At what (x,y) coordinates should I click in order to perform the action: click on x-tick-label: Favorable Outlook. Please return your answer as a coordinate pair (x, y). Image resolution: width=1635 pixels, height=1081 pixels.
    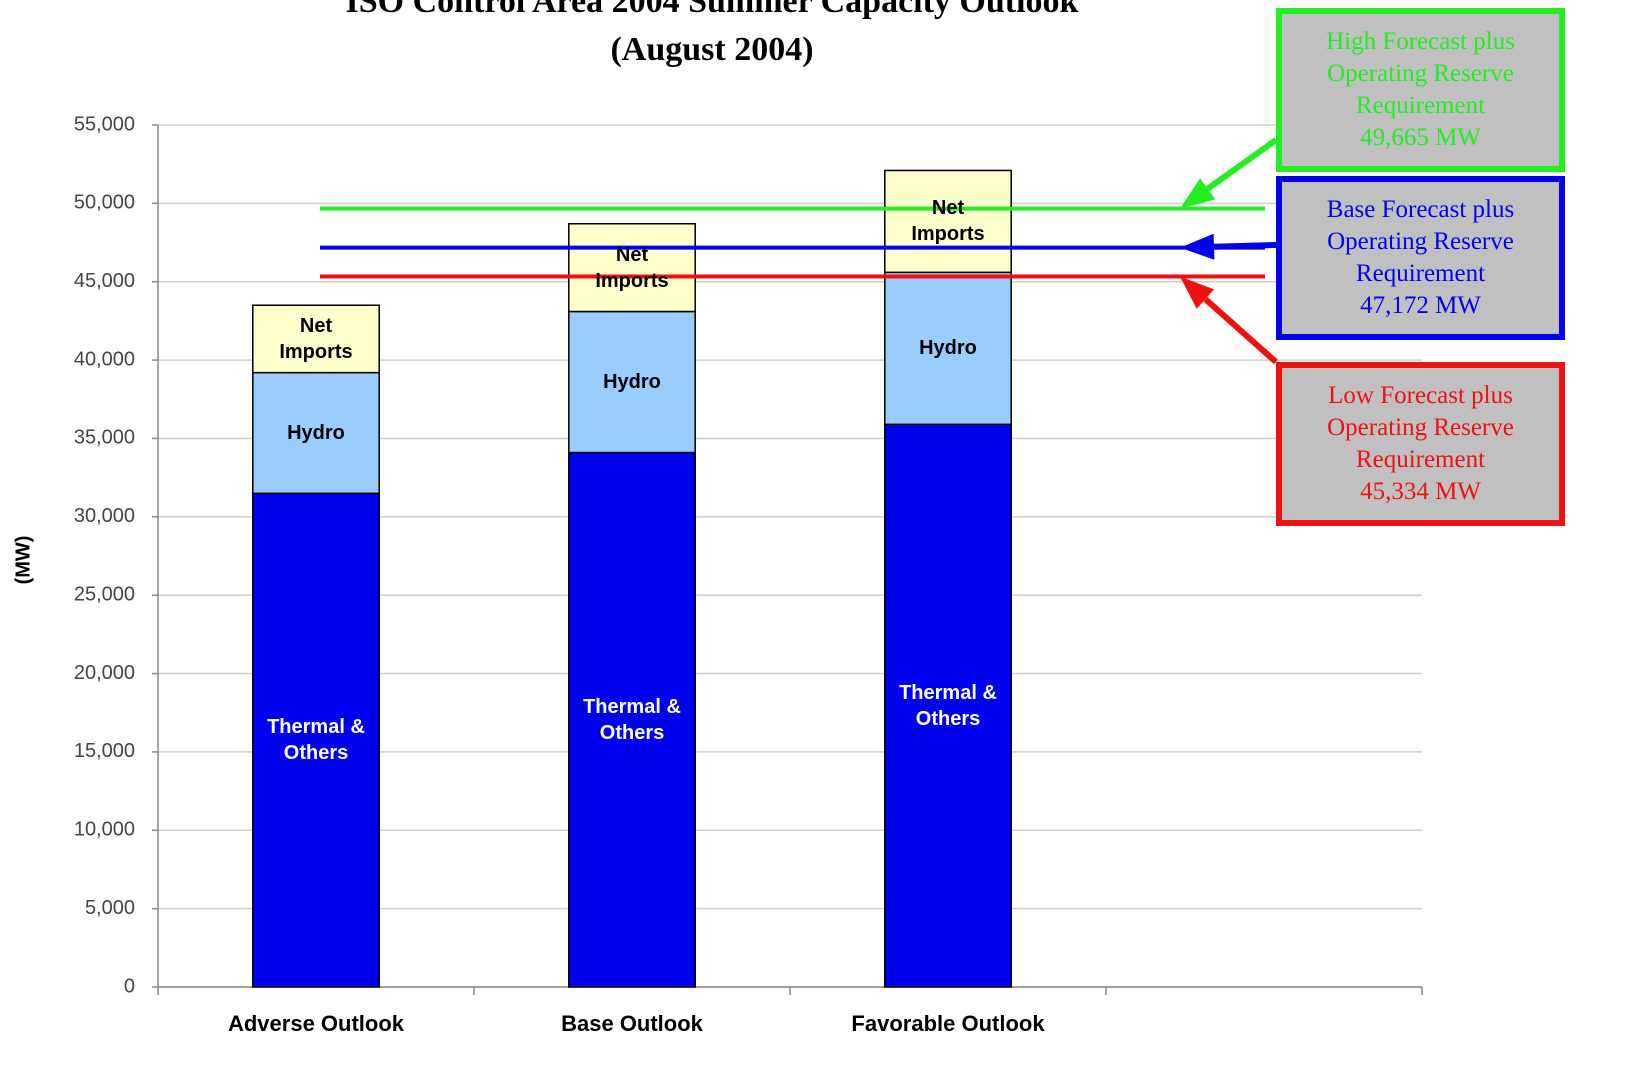
    Looking at the image, I should click on (948, 1023).